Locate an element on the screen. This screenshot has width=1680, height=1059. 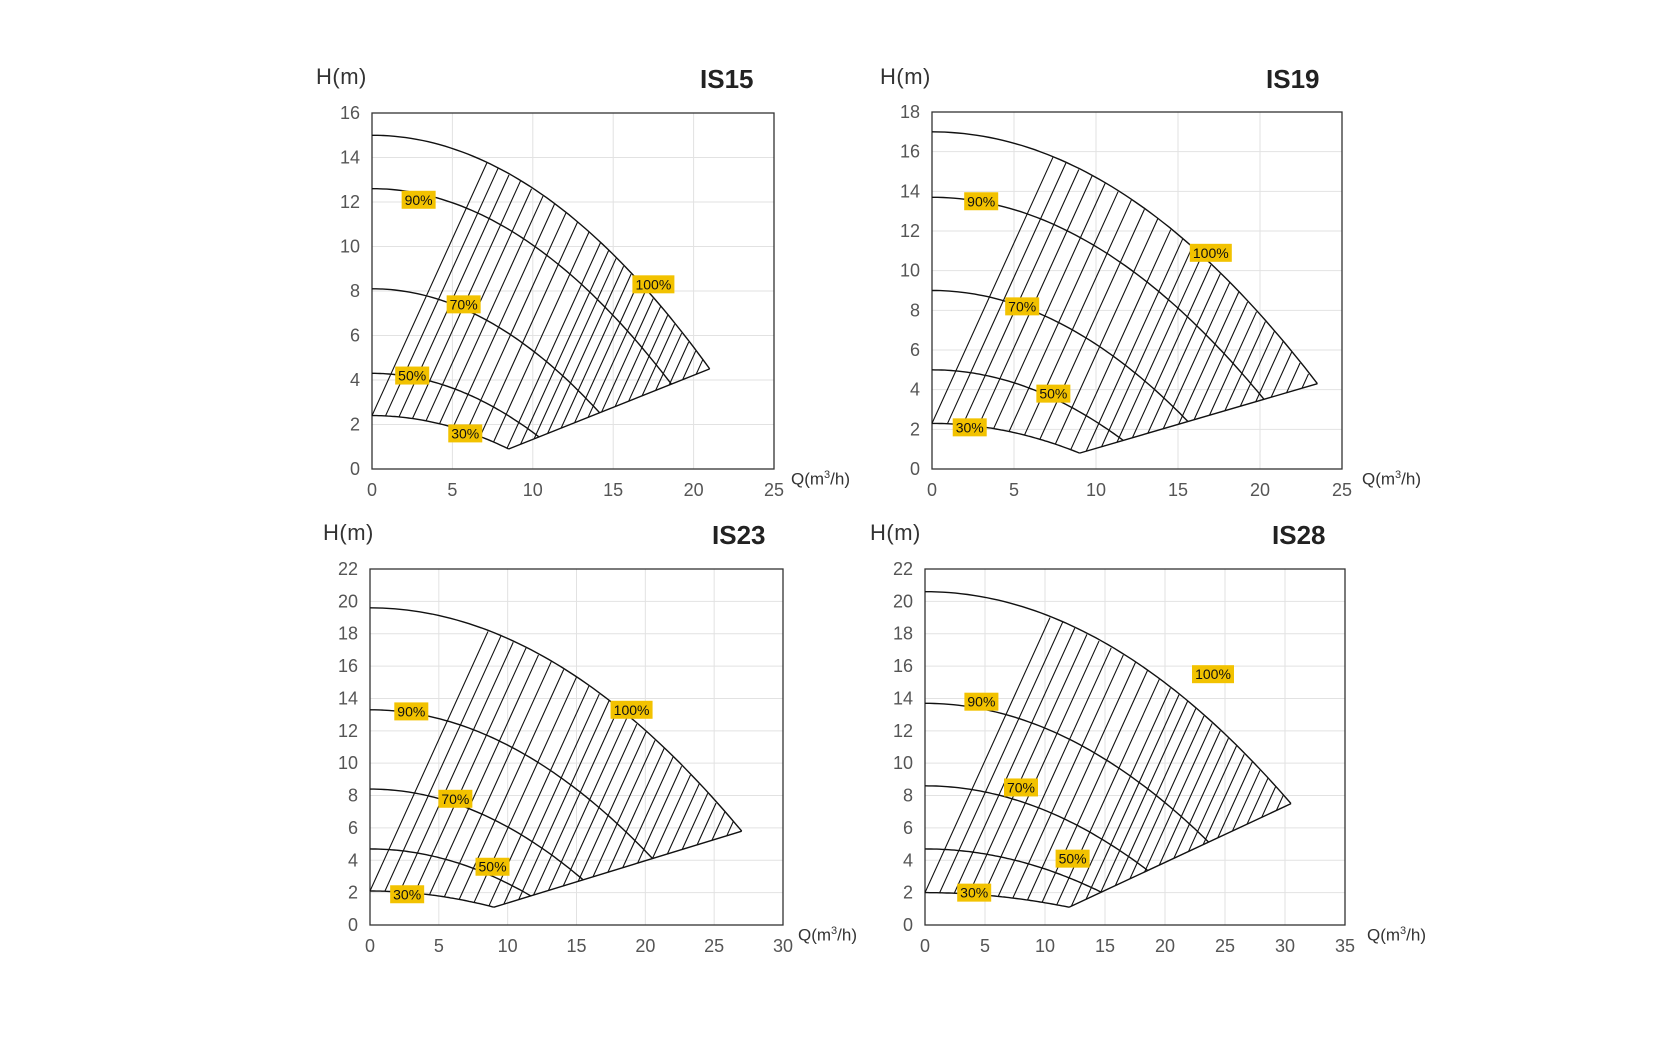
x-tick-label: 35 is located at coordinates (1345, 946).